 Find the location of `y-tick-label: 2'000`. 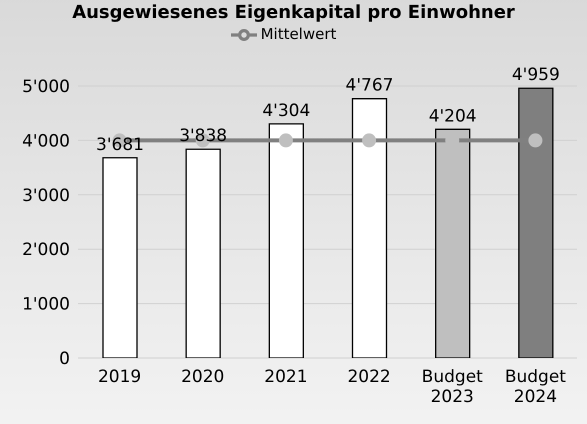

y-tick-label: 2'000 is located at coordinates (46, 250).